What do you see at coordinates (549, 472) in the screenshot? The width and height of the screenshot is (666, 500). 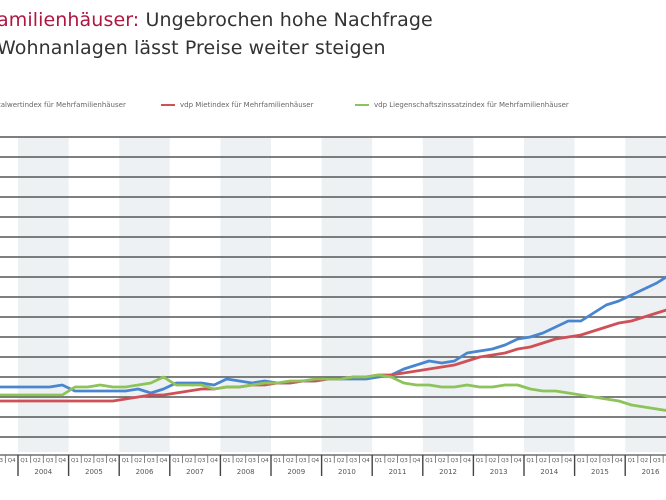 I see `year-label-2014: 2014` at bounding box center [549, 472].